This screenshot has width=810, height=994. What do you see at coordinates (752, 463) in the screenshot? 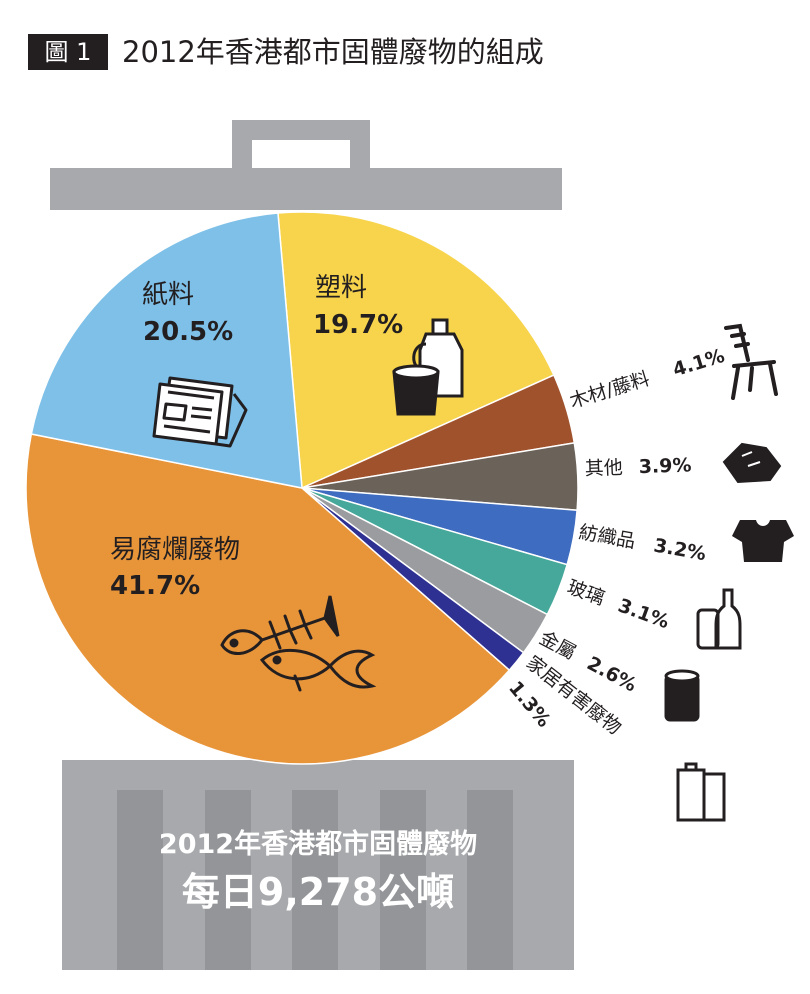
I see `rubble-icon` at bounding box center [752, 463].